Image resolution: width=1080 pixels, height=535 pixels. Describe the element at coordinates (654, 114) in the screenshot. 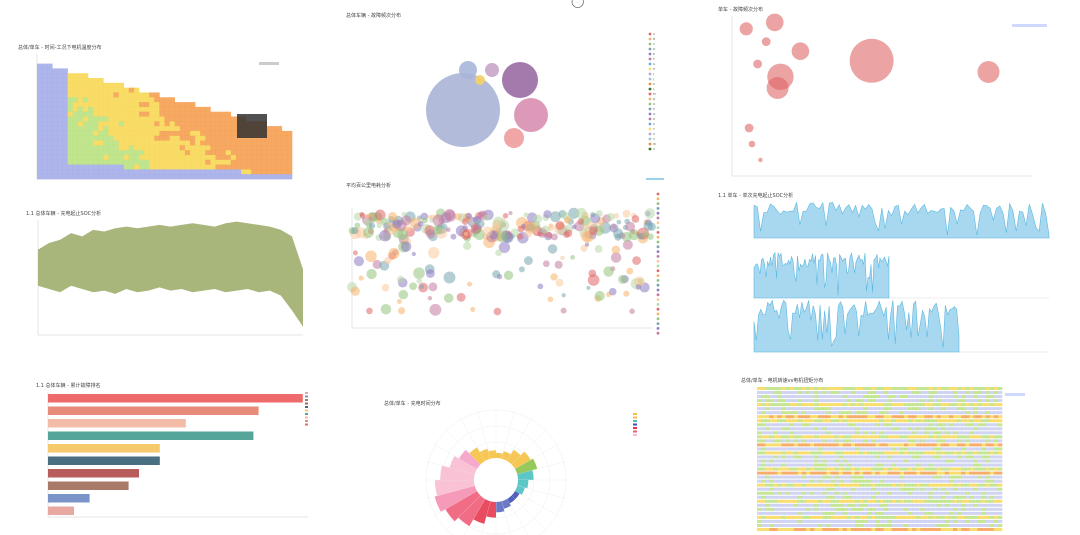

I see `legend-label: Q` at that location.